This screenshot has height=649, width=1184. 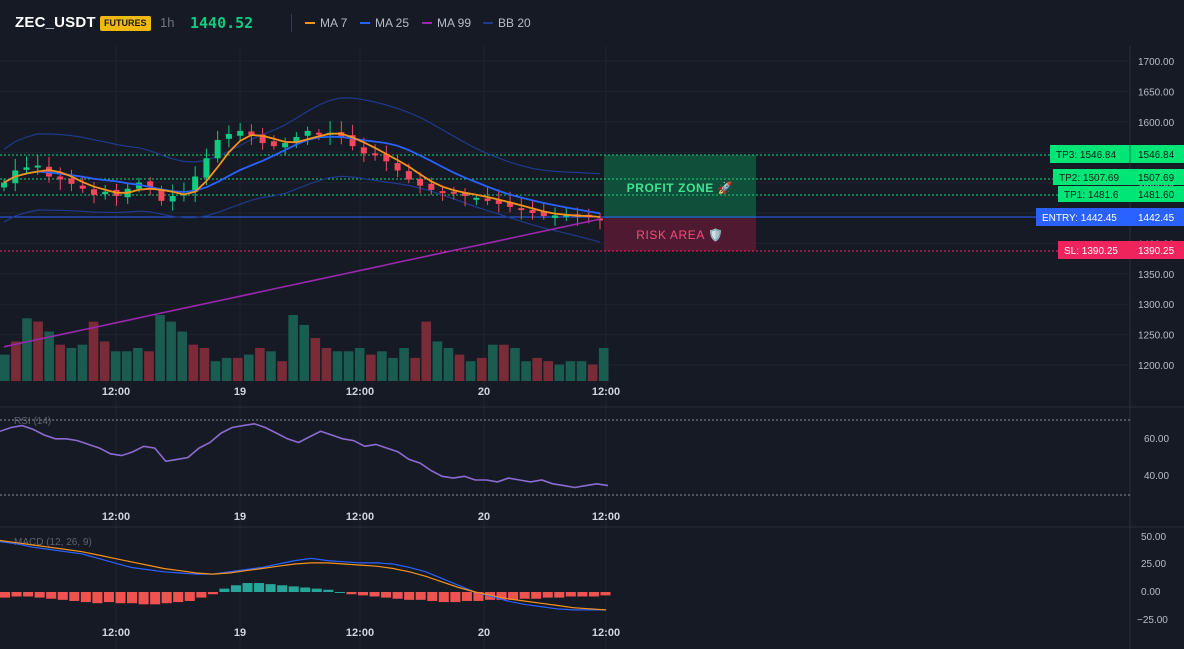 What do you see at coordinates (680, 234) in the screenshot?
I see `risk-zone` at bounding box center [680, 234].